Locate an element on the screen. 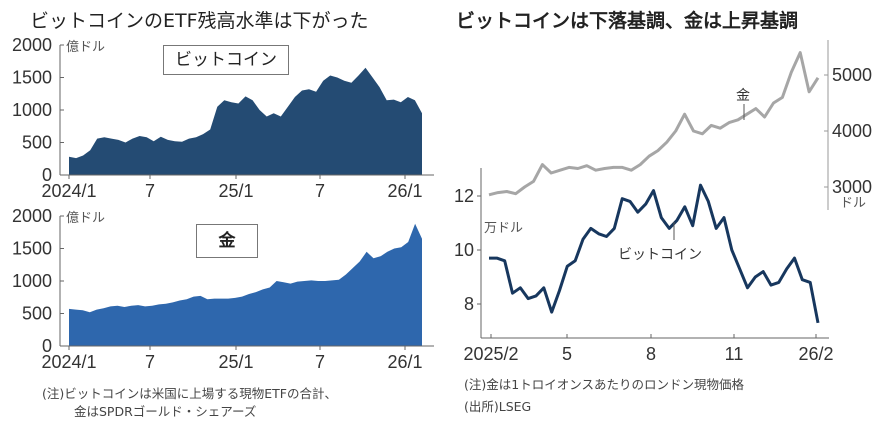 The height and width of the screenshot is (426, 883). btc-y-tick-label: 8 is located at coordinates (469, 304).